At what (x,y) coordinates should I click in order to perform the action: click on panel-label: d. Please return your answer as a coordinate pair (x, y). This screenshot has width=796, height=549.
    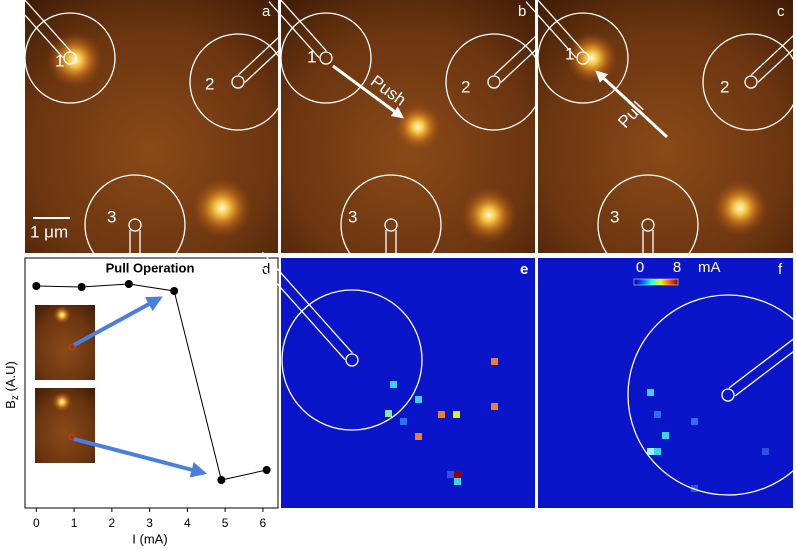
    Looking at the image, I should click on (266, 269).